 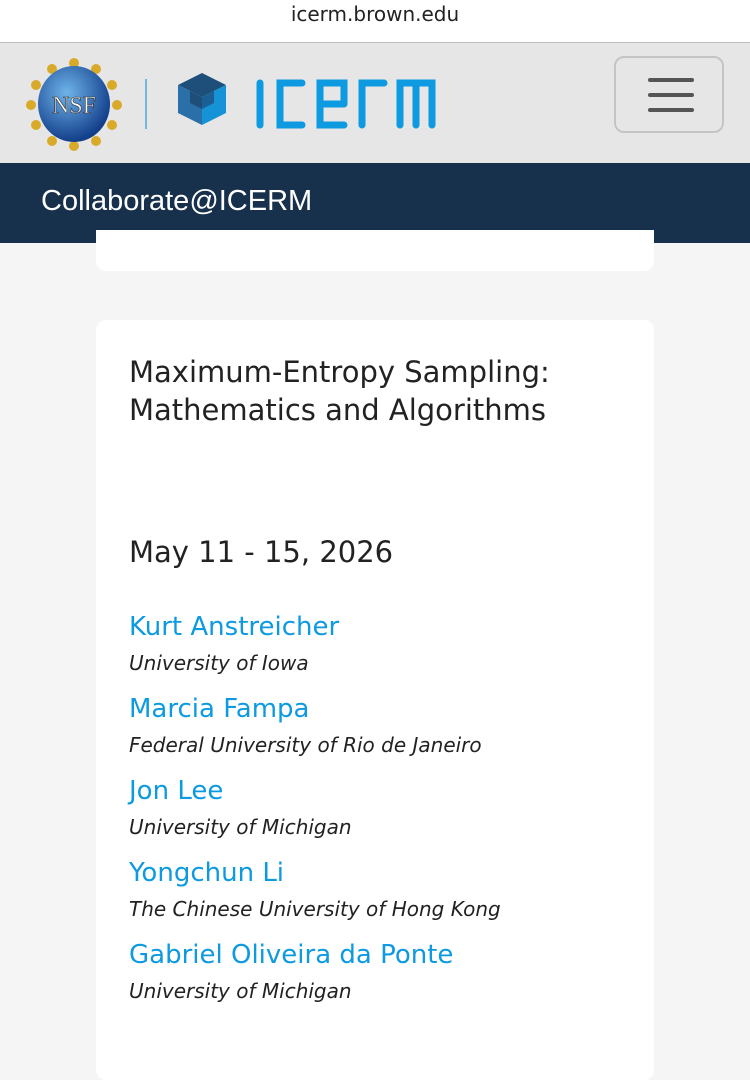 I want to click on url-text: icerm.brown.edu, so click(x=375, y=14).